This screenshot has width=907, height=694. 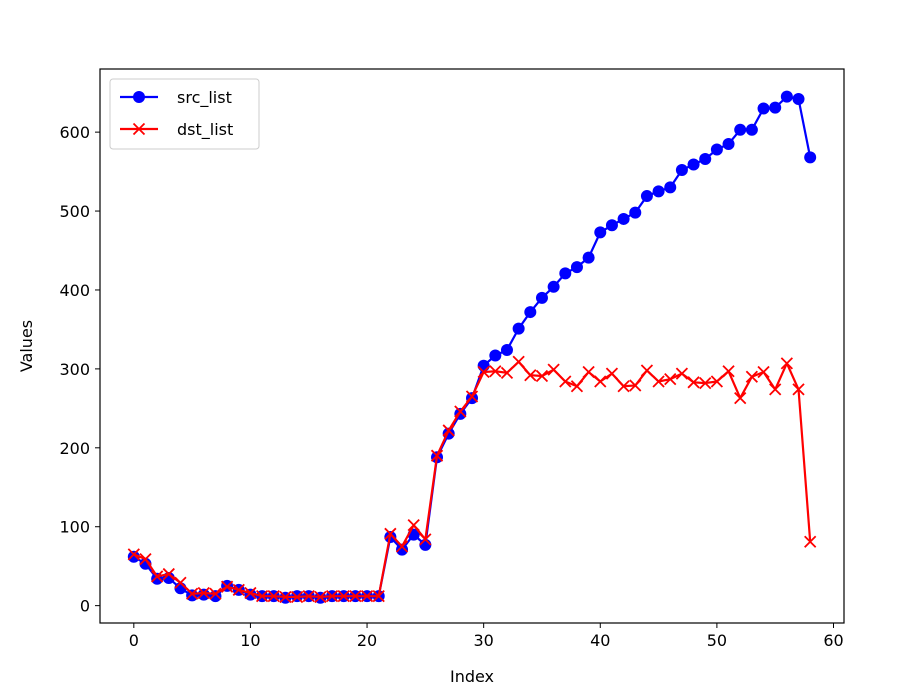 What do you see at coordinates (600, 640) in the screenshot?
I see `x-tick-label: 40` at bounding box center [600, 640].